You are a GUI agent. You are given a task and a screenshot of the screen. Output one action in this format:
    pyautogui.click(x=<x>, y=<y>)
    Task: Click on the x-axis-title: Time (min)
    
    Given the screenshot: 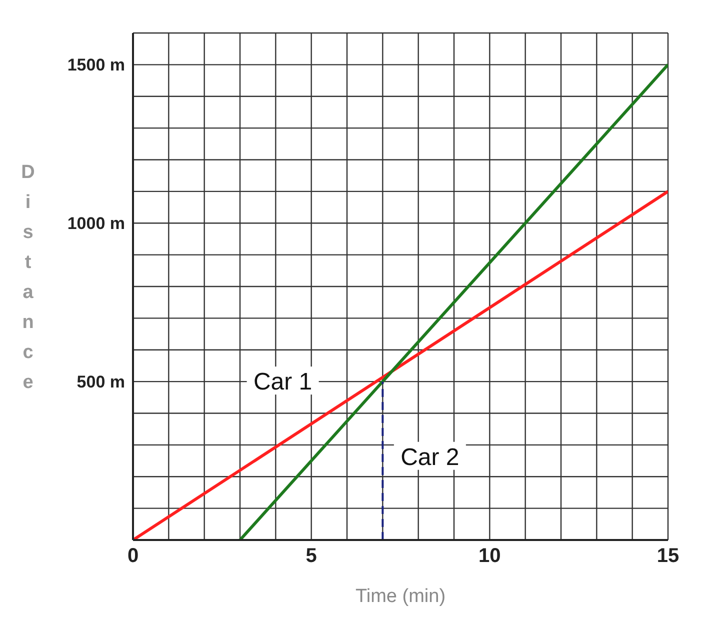 What is the action you would take?
    pyautogui.click(x=400, y=596)
    